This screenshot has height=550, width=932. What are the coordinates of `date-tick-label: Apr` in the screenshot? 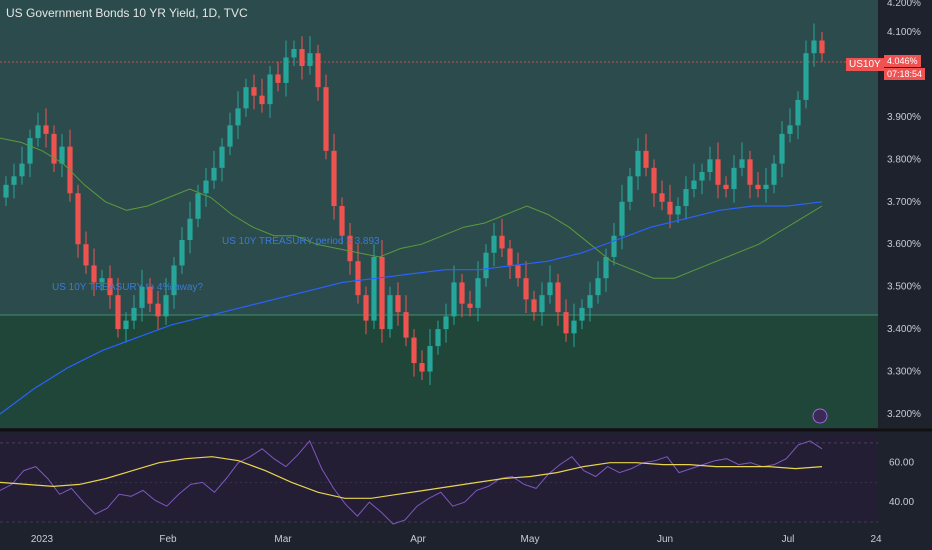 It's located at (418, 539).